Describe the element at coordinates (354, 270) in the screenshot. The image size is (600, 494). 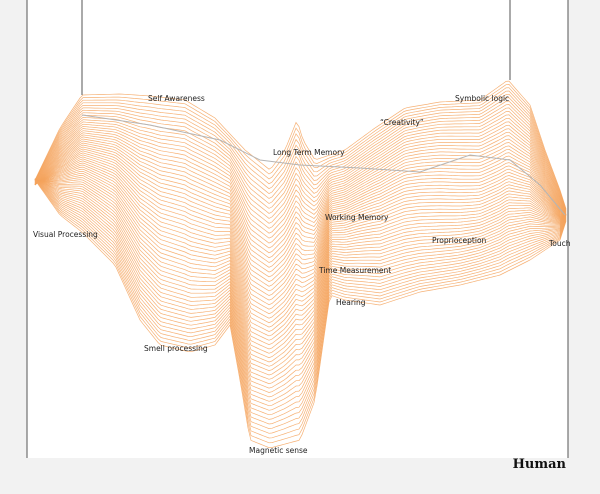
I see `label-time-measurement: Time Measurement` at that location.